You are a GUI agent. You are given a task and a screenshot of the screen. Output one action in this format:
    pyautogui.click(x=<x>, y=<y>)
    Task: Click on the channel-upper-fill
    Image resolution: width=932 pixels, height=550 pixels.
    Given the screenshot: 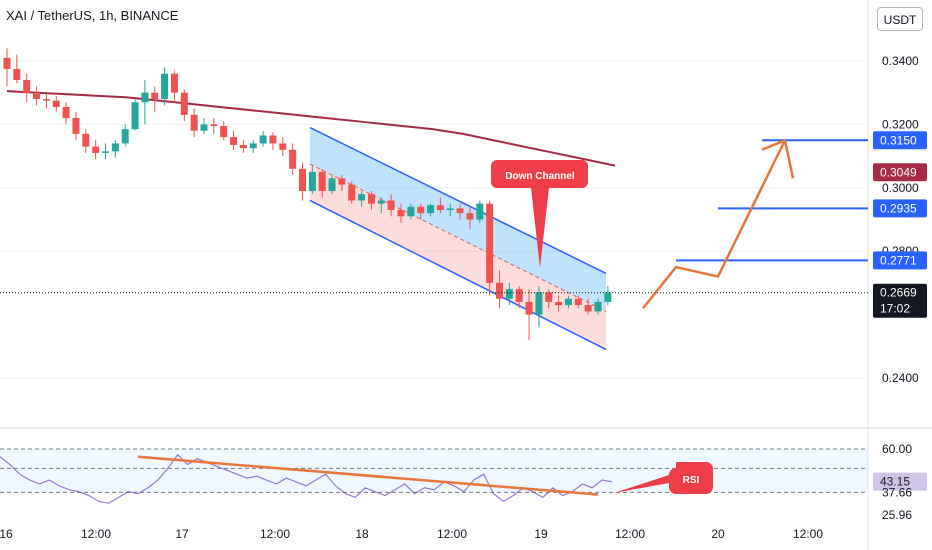 What is the action you would take?
    pyautogui.click(x=458, y=219)
    